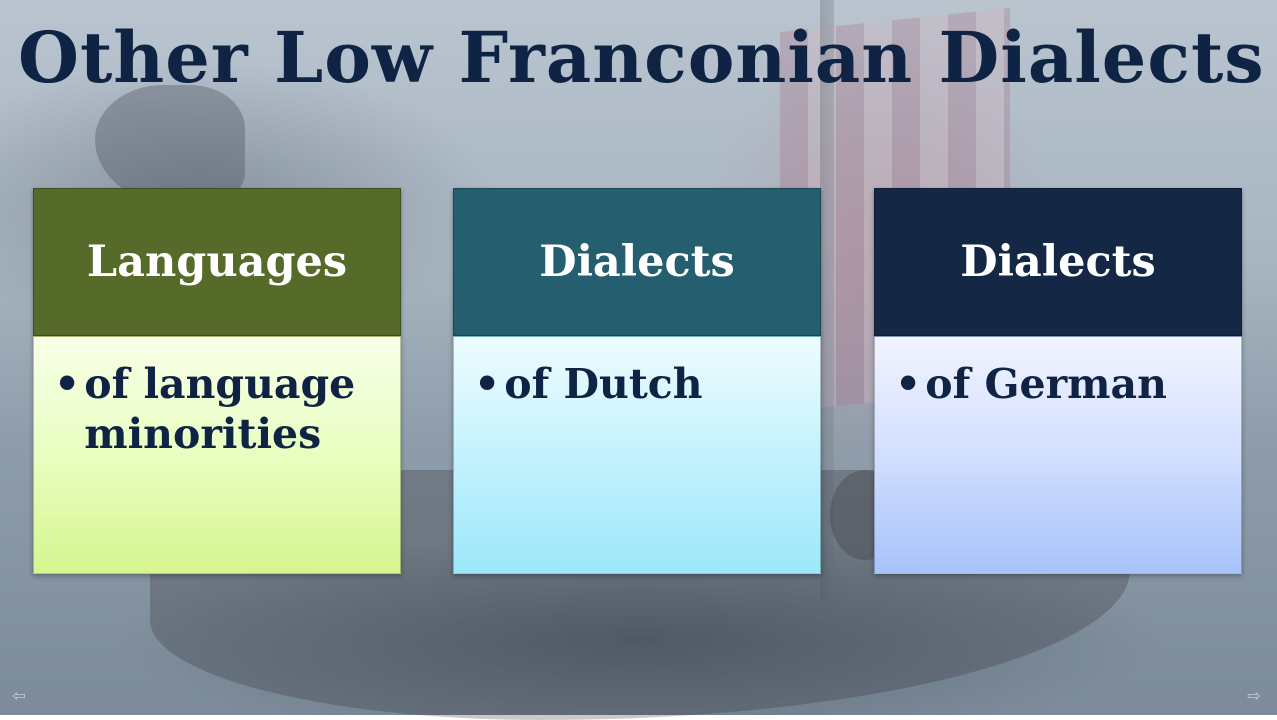  I want to click on slide-title: Other Low Franconian Dialects, so click(641, 57).